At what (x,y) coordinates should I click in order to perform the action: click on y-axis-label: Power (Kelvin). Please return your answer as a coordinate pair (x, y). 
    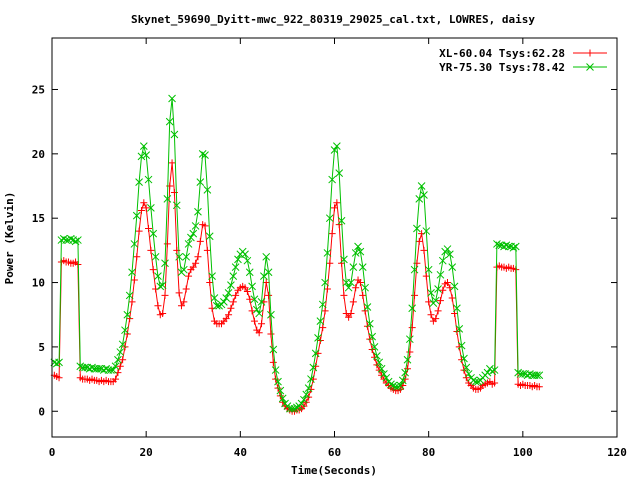
    Looking at the image, I should click on (9, 238).